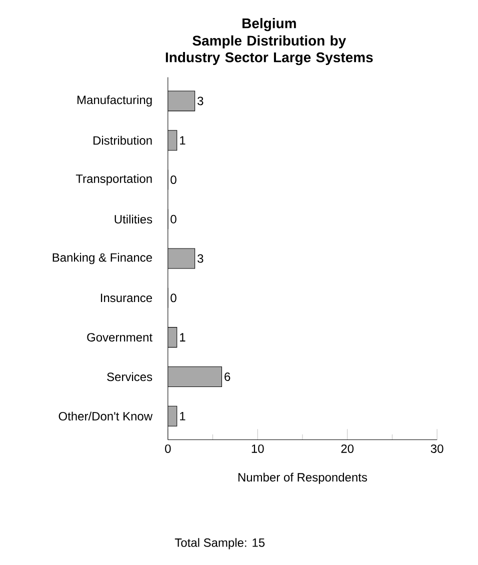  Describe the element at coordinates (219, 544) in the screenshot. I see `text: Total Sample: 15` at that location.